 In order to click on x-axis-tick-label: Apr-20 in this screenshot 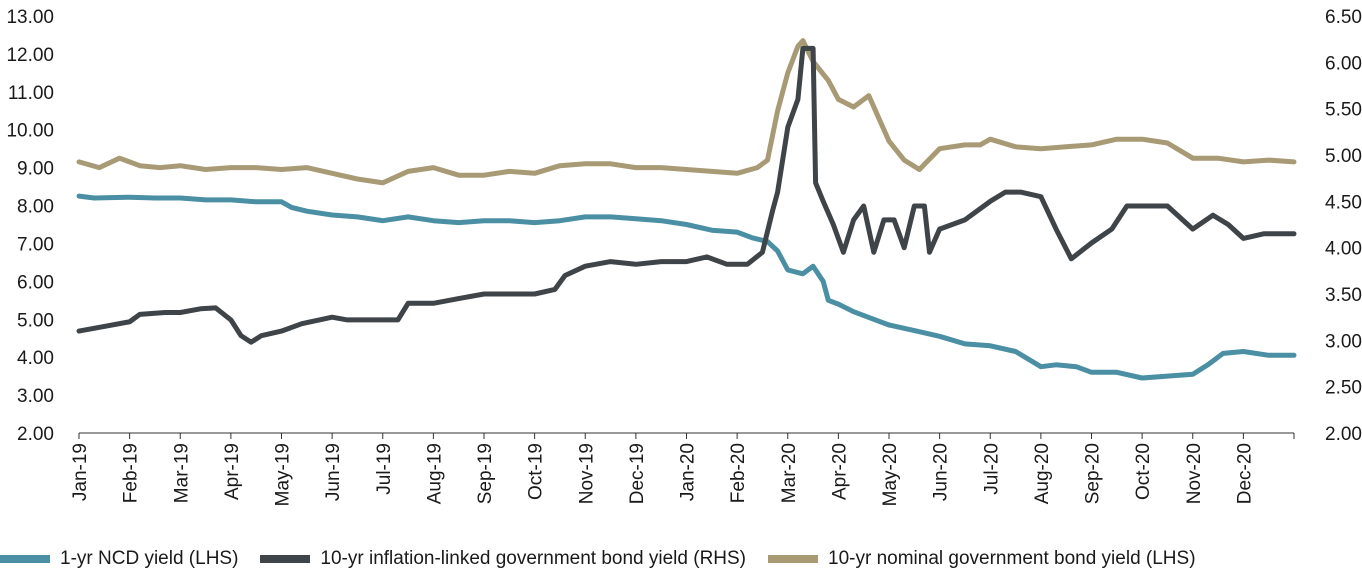, I will do `click(839, 471)`.